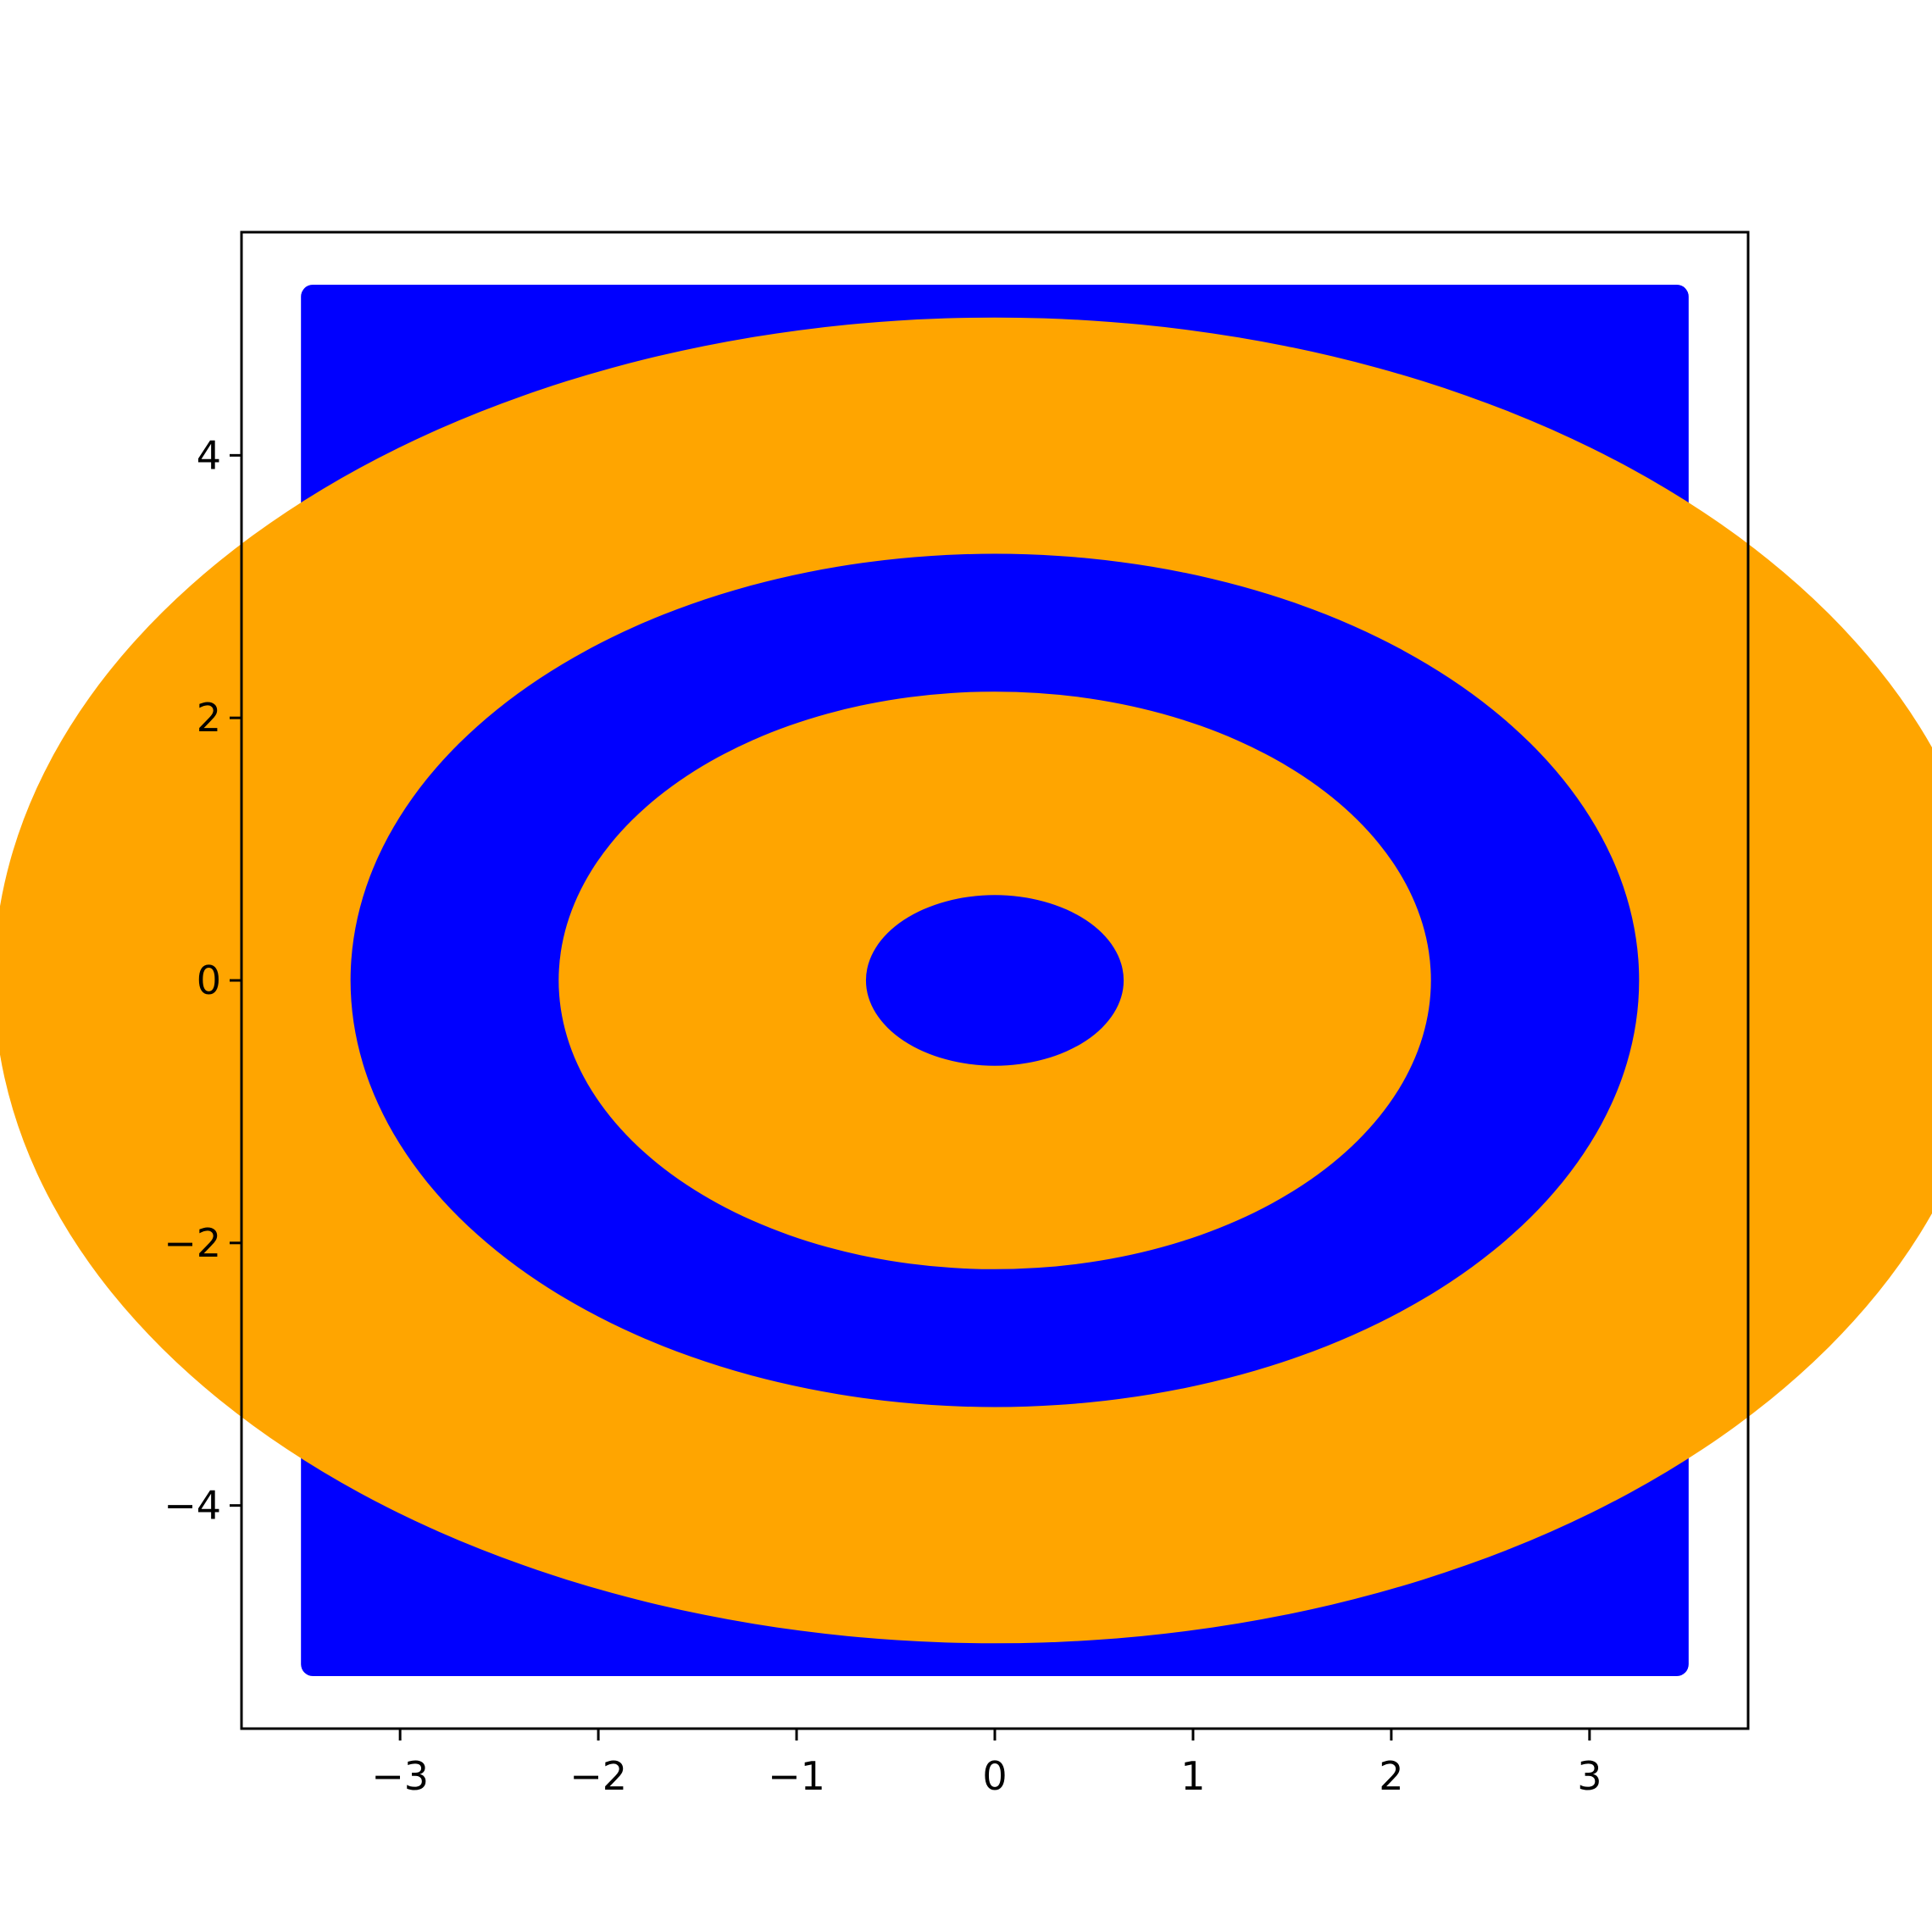 This screenshot has height=1932, width=1932. I want to click on x-tick-label: 3, so click(1589, 1776).